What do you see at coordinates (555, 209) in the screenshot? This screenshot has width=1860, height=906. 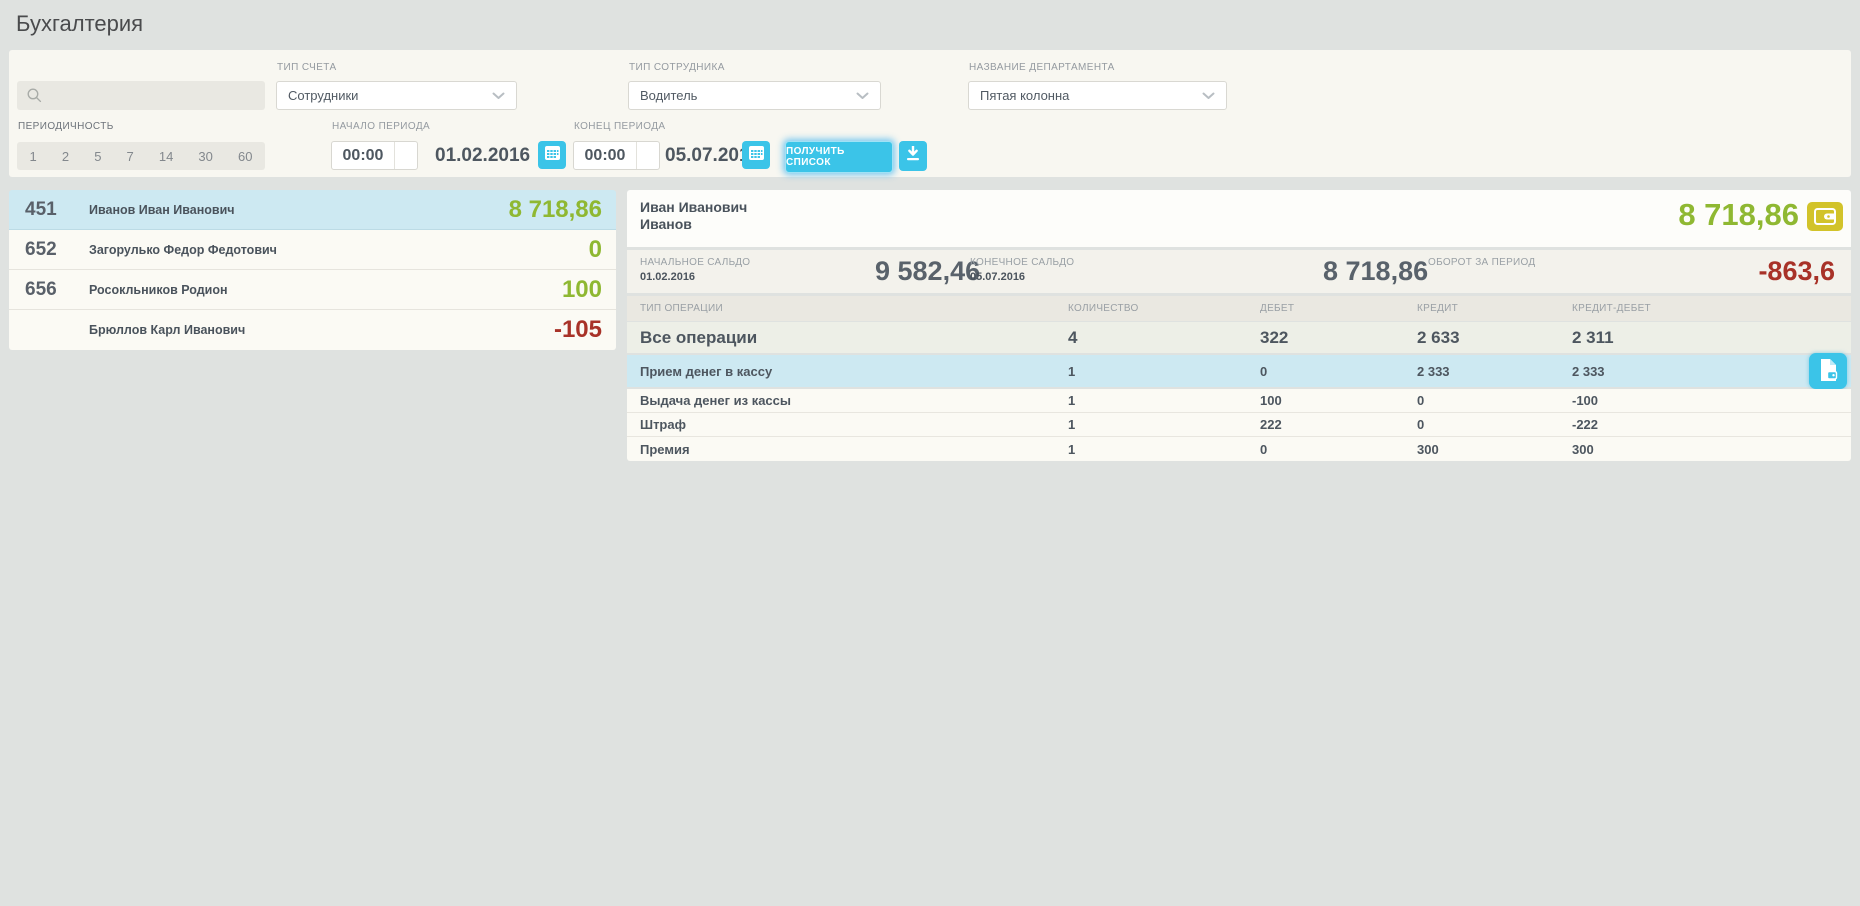 I see `account-balance: 8 718,86` at bounding box center [555, 209].